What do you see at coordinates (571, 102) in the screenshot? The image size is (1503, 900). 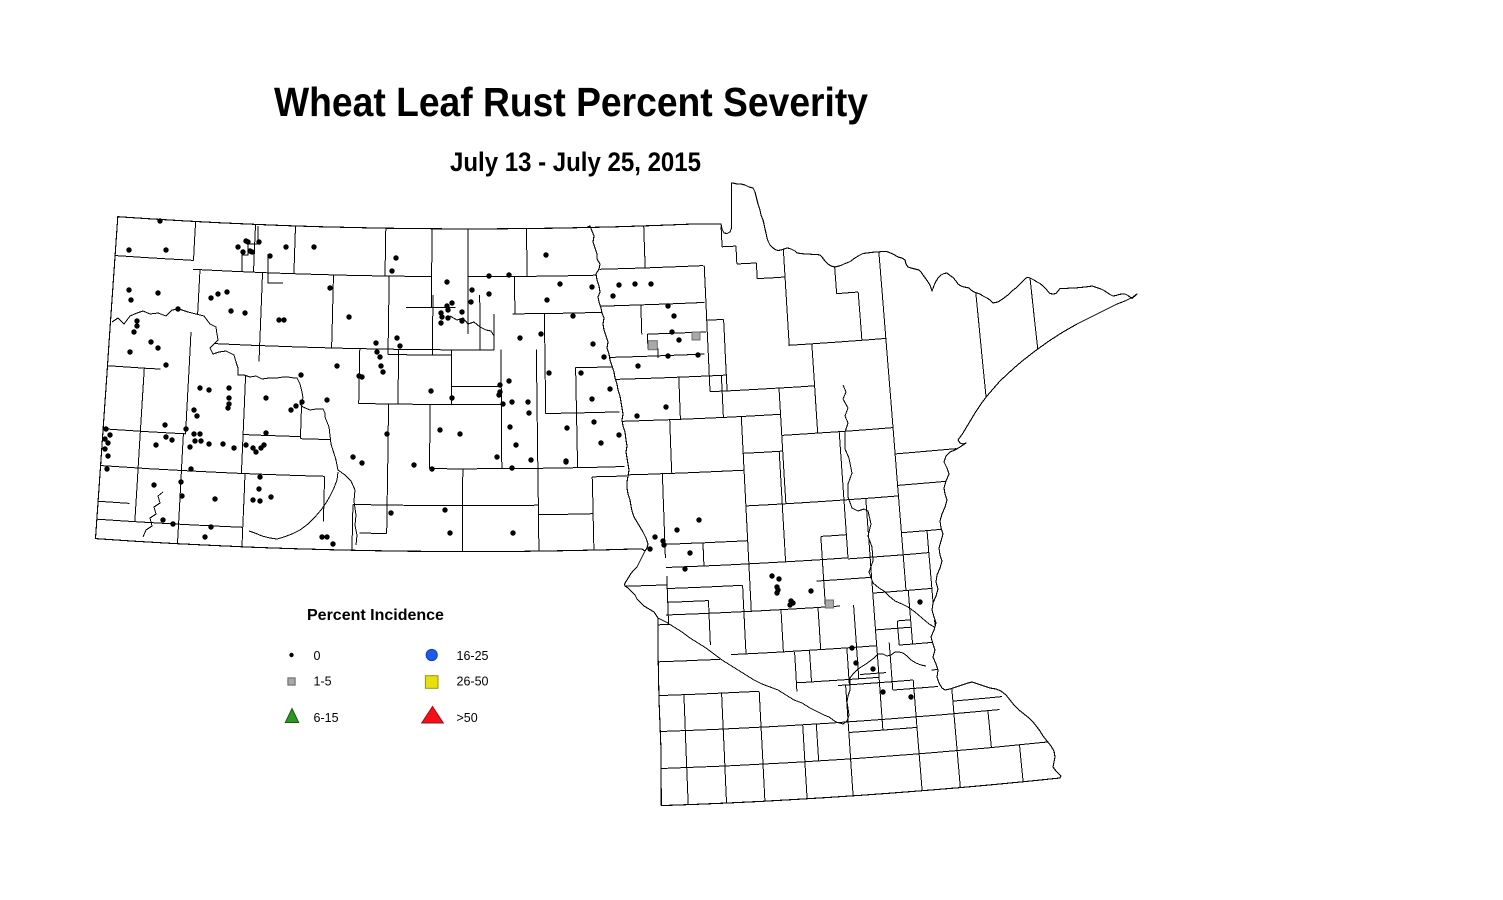 I see `svg-text:Wheat Leaf Rust Percent Severi: Wheat Leaf Rust Percent Severity` at bounding box center [571, 102].